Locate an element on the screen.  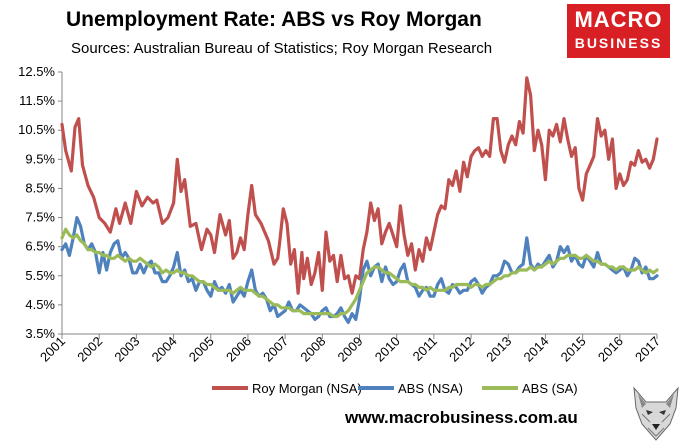
x-tick-label: 2014 is located at coordinates (536, 349).